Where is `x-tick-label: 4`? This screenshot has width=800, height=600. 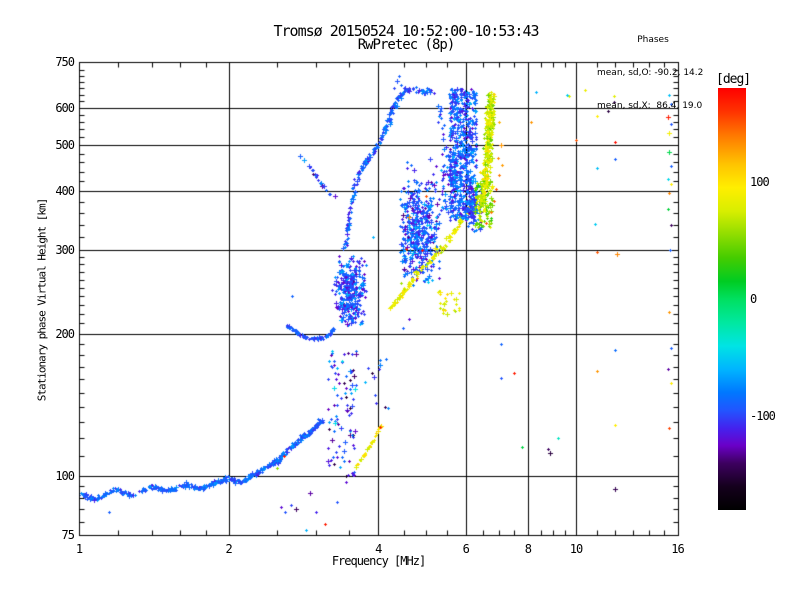 x-tick-label: 4 is located at coordinates (378, 549).